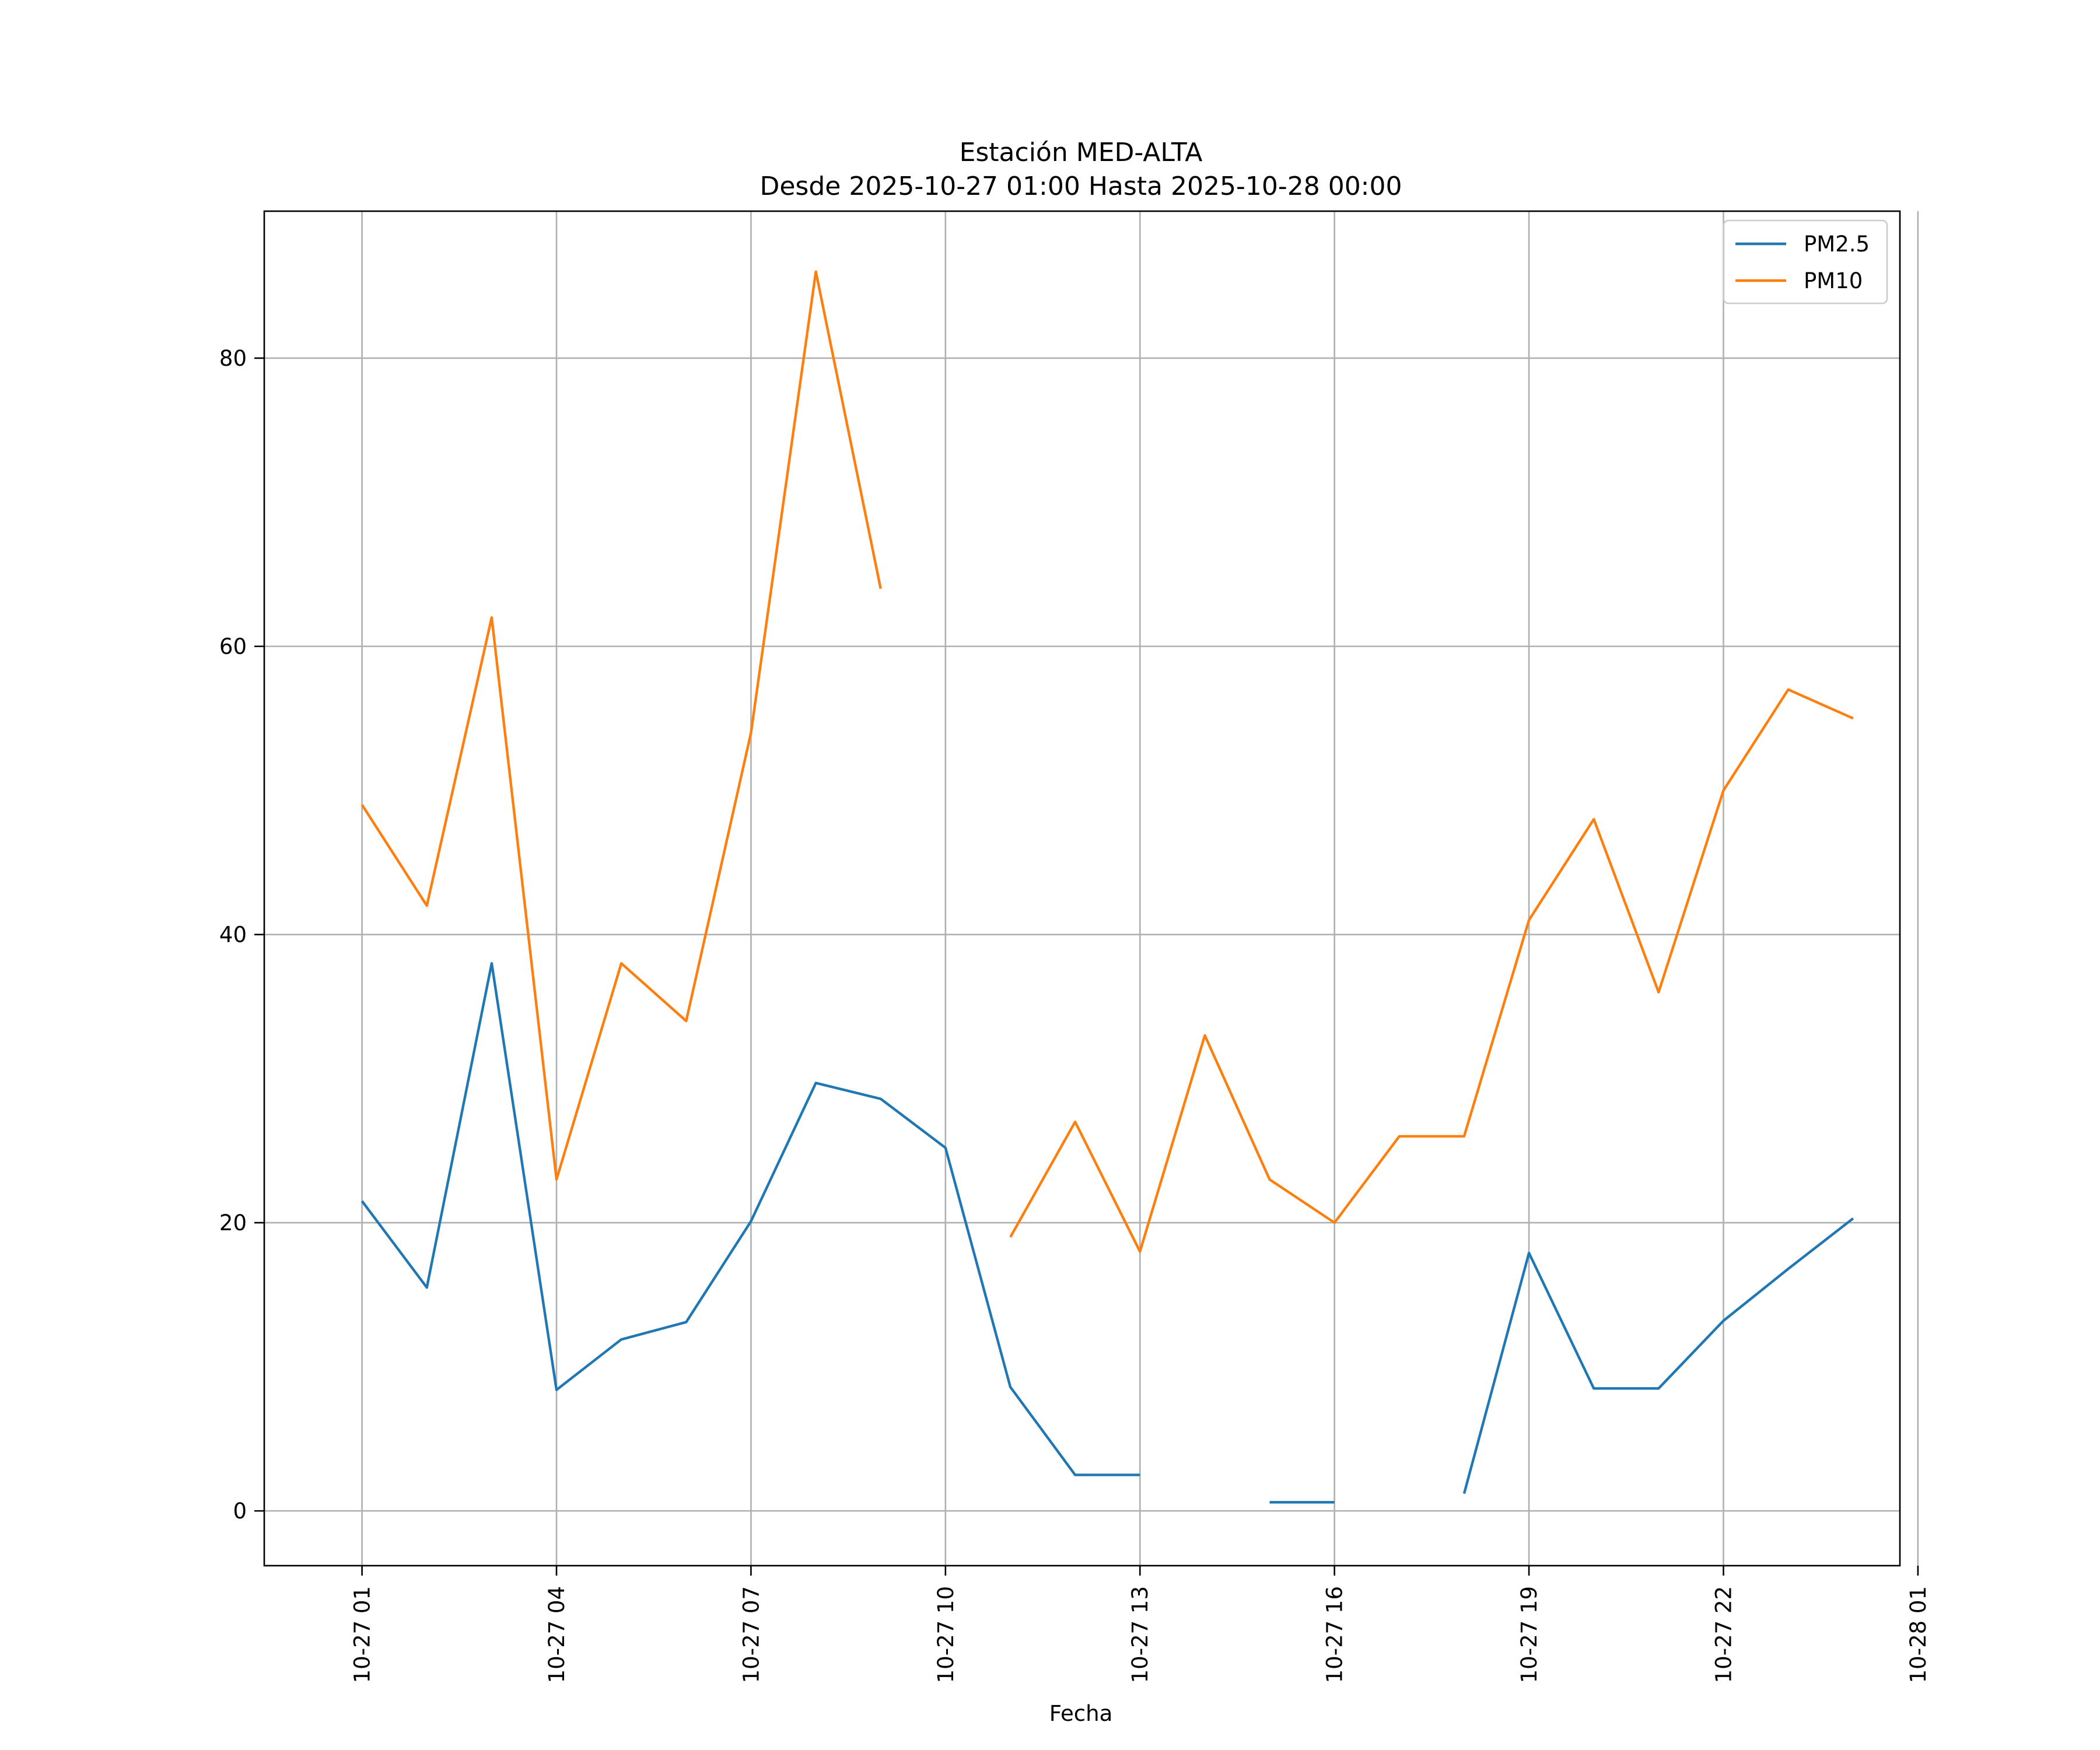 The image size is (2100, 1750). Describe the element at coordinates (1723, 1634) in the screenshot. I see `x-tick-label: 10-27 22` at that location.